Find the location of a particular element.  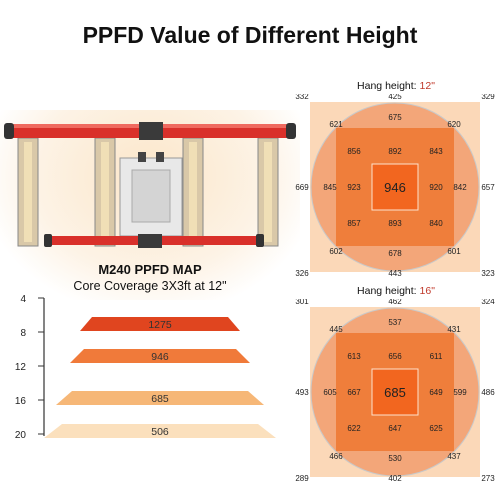

core-value: 893 is located at coordinates (395, 223).